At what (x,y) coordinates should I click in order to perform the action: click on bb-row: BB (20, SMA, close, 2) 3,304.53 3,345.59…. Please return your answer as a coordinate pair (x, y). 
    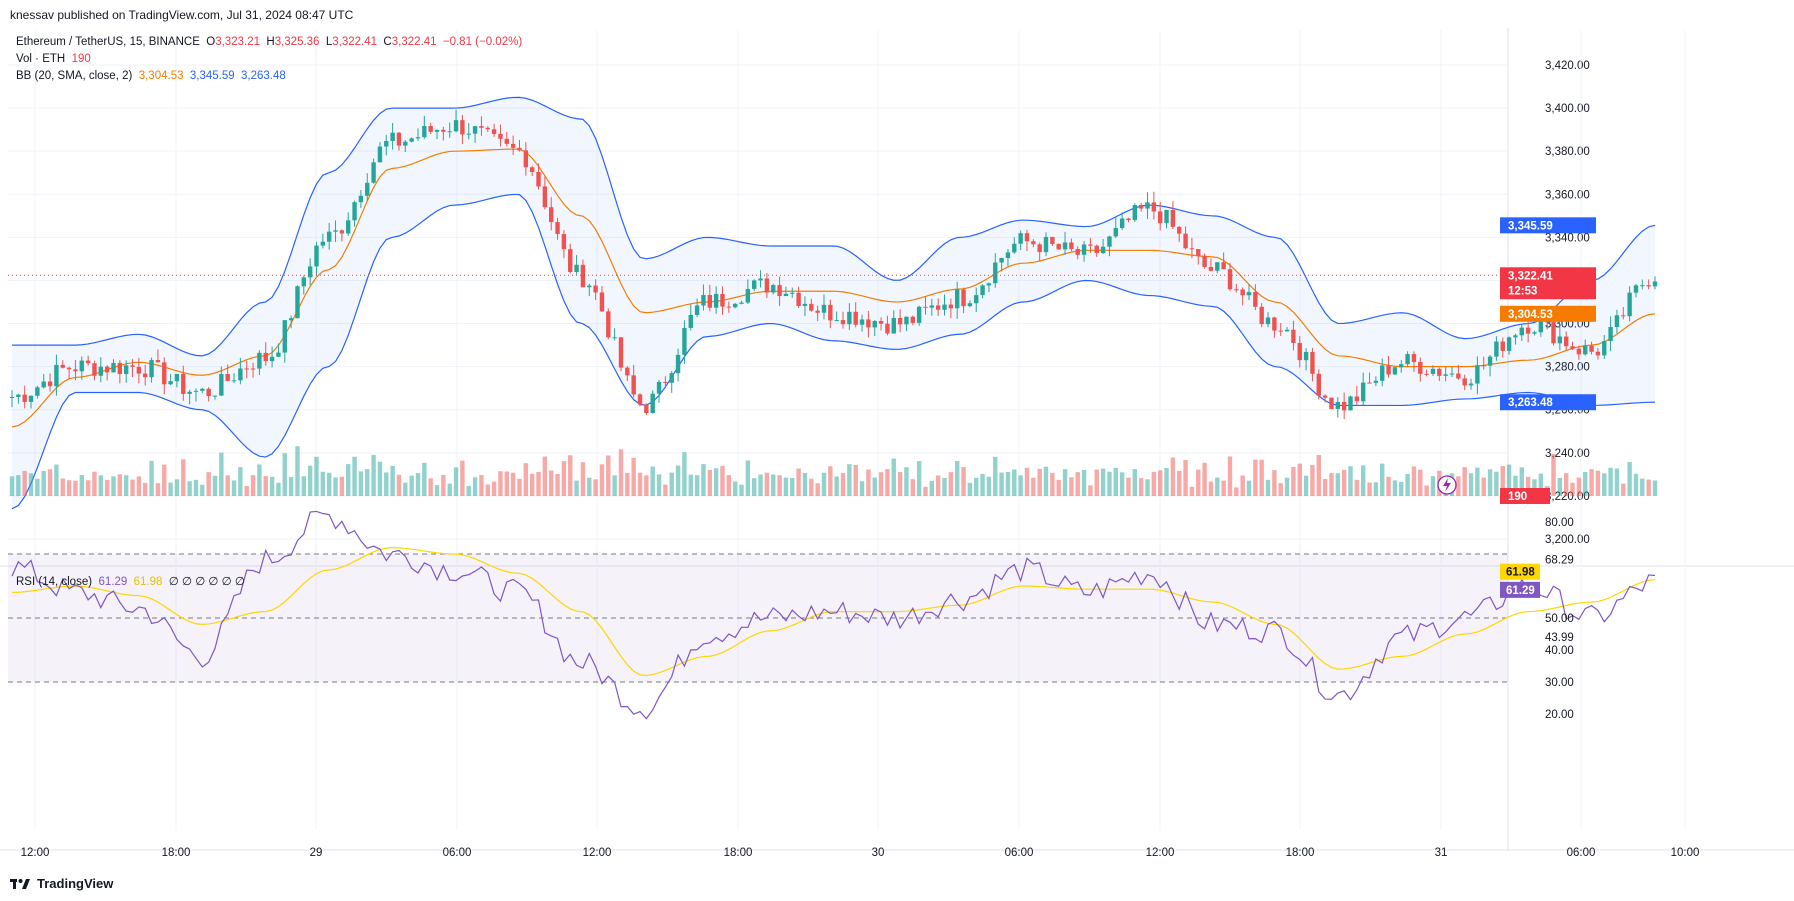
    Looking at the image, I should click on (269, 76).